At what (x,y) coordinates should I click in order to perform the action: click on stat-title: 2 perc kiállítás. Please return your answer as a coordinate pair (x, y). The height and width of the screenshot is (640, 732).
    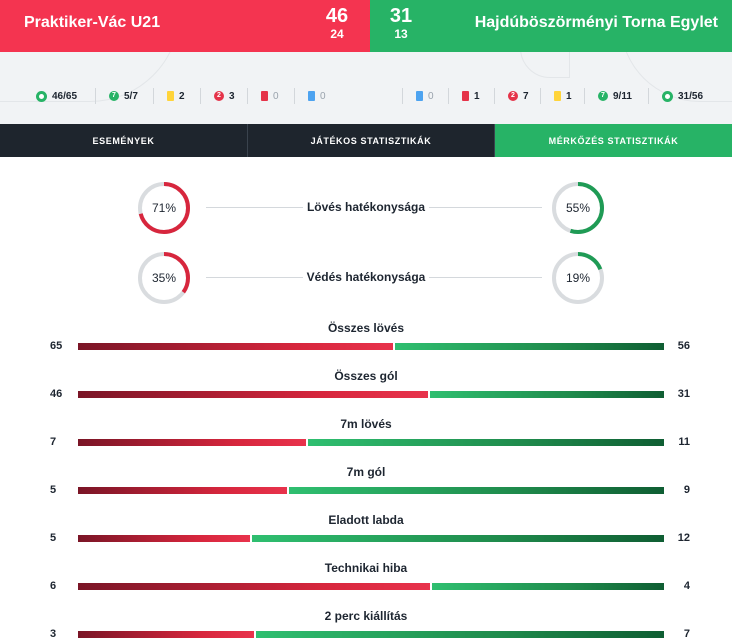
    Looking at the image, I should click on (366, 616).